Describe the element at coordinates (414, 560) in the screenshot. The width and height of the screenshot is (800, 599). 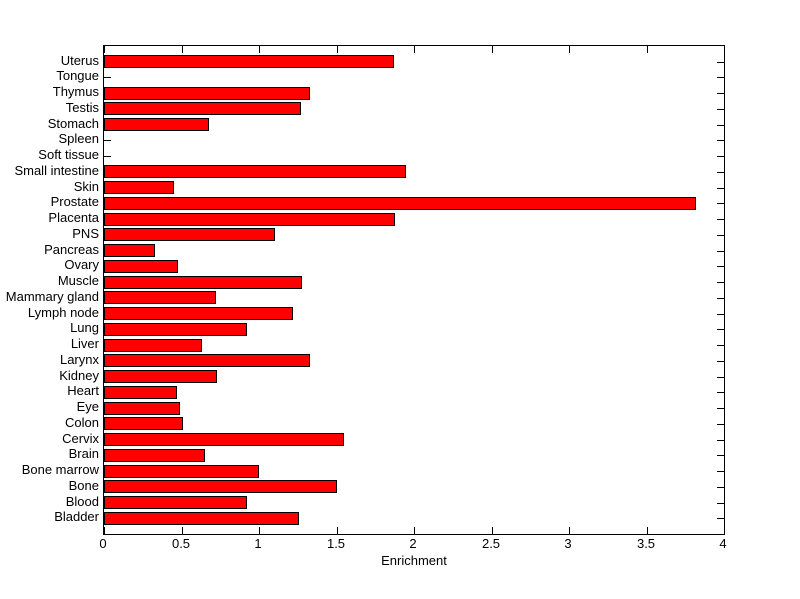
I see `x-axis-title: Enrichment` at that location.